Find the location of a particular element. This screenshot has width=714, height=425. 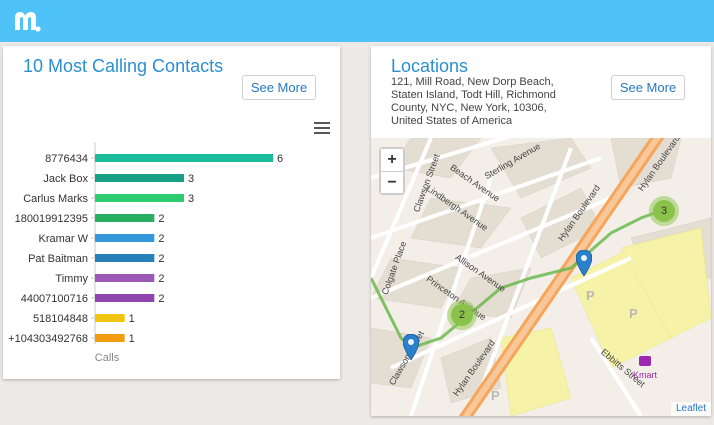

locations-card-title: Locations is located at coordinates (430, 66).